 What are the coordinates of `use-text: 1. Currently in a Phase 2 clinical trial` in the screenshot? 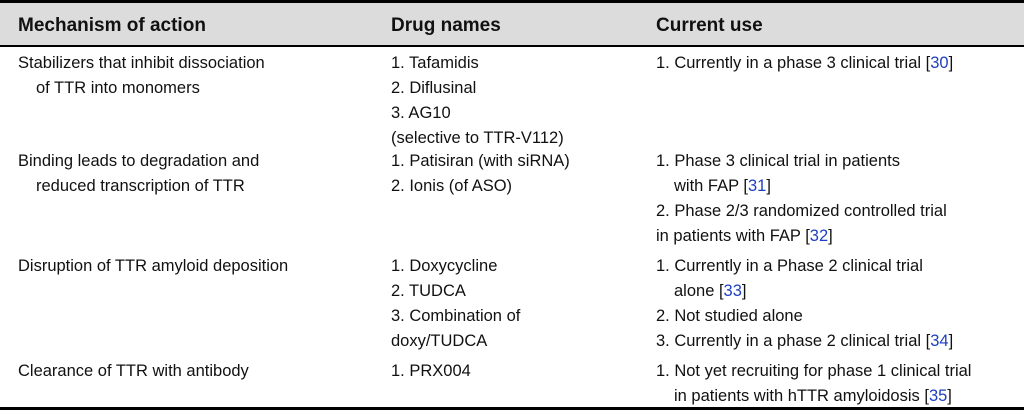 It's located at (789, 266).